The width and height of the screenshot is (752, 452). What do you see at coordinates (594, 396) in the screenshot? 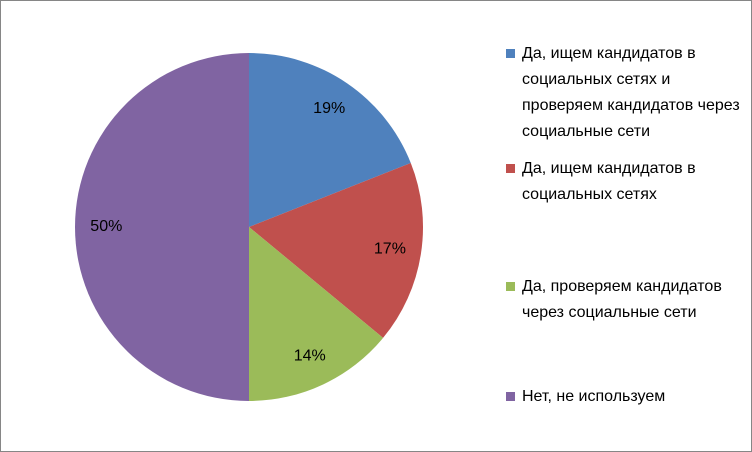
I see `legend-label: Нет, не используем` at bounding box center [594, 396].